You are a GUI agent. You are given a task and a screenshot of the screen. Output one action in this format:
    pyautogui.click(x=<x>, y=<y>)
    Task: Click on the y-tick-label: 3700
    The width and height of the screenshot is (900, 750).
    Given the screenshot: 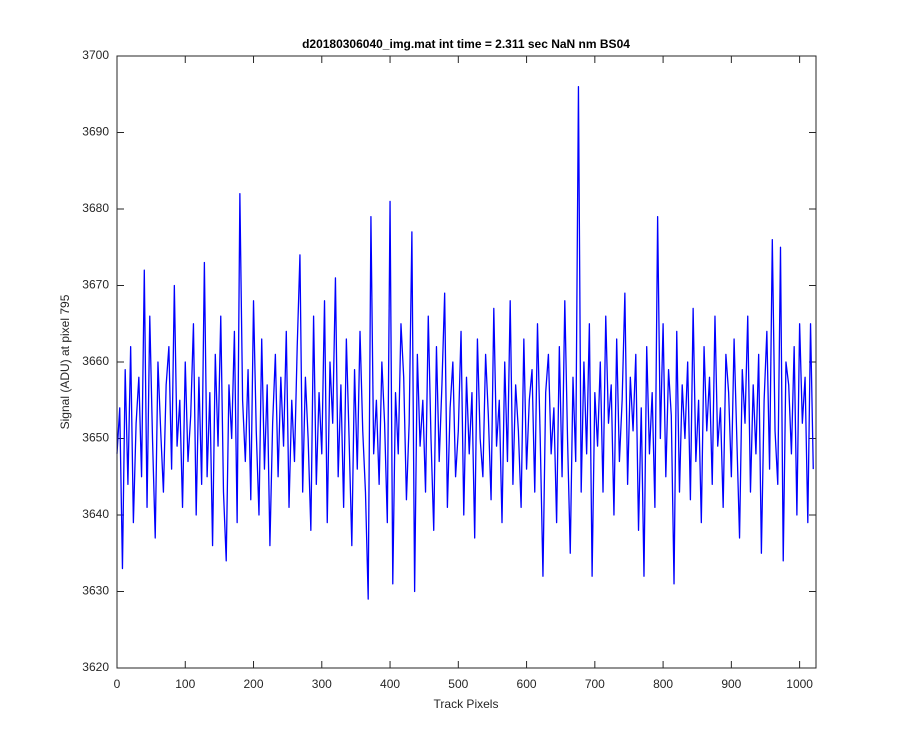 What is the action you would take?
    pyautogui.click(x=95, y=55)
    